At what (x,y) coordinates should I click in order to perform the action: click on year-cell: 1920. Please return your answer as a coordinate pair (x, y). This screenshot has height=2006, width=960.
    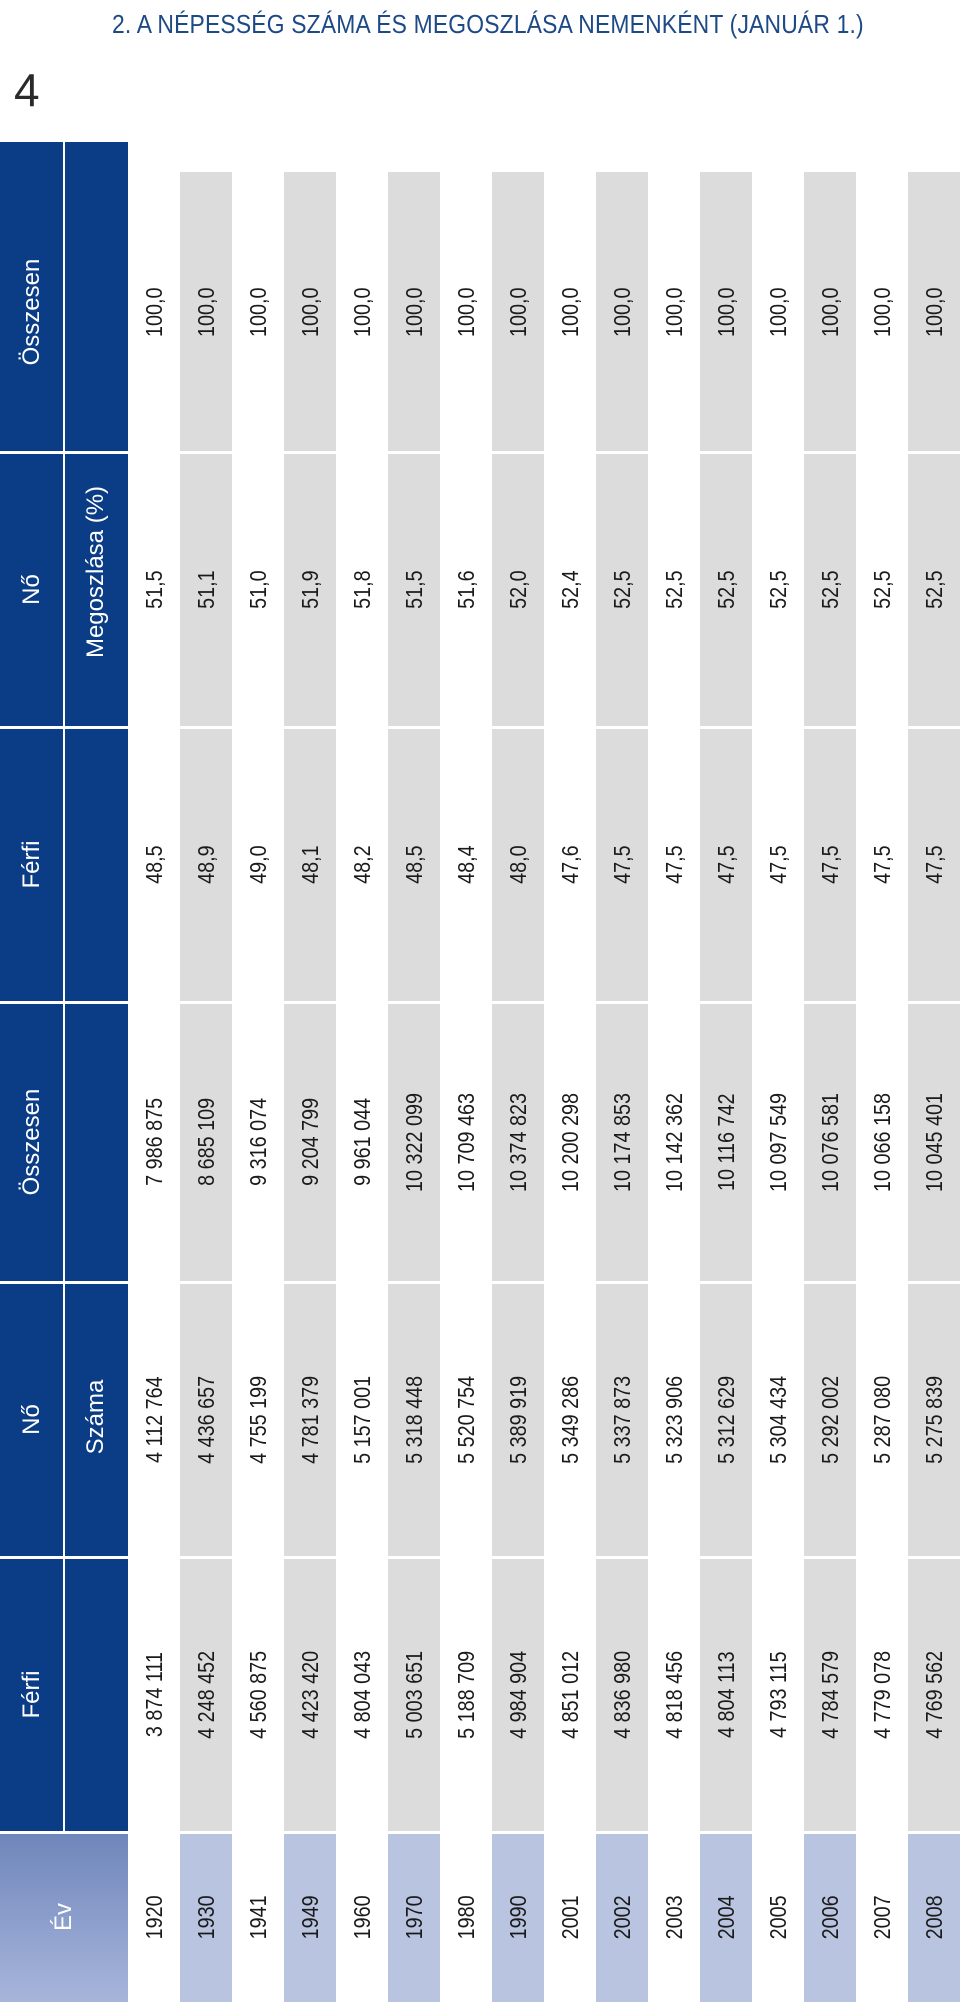
    Looking at the image, I should click on (154, 1917).